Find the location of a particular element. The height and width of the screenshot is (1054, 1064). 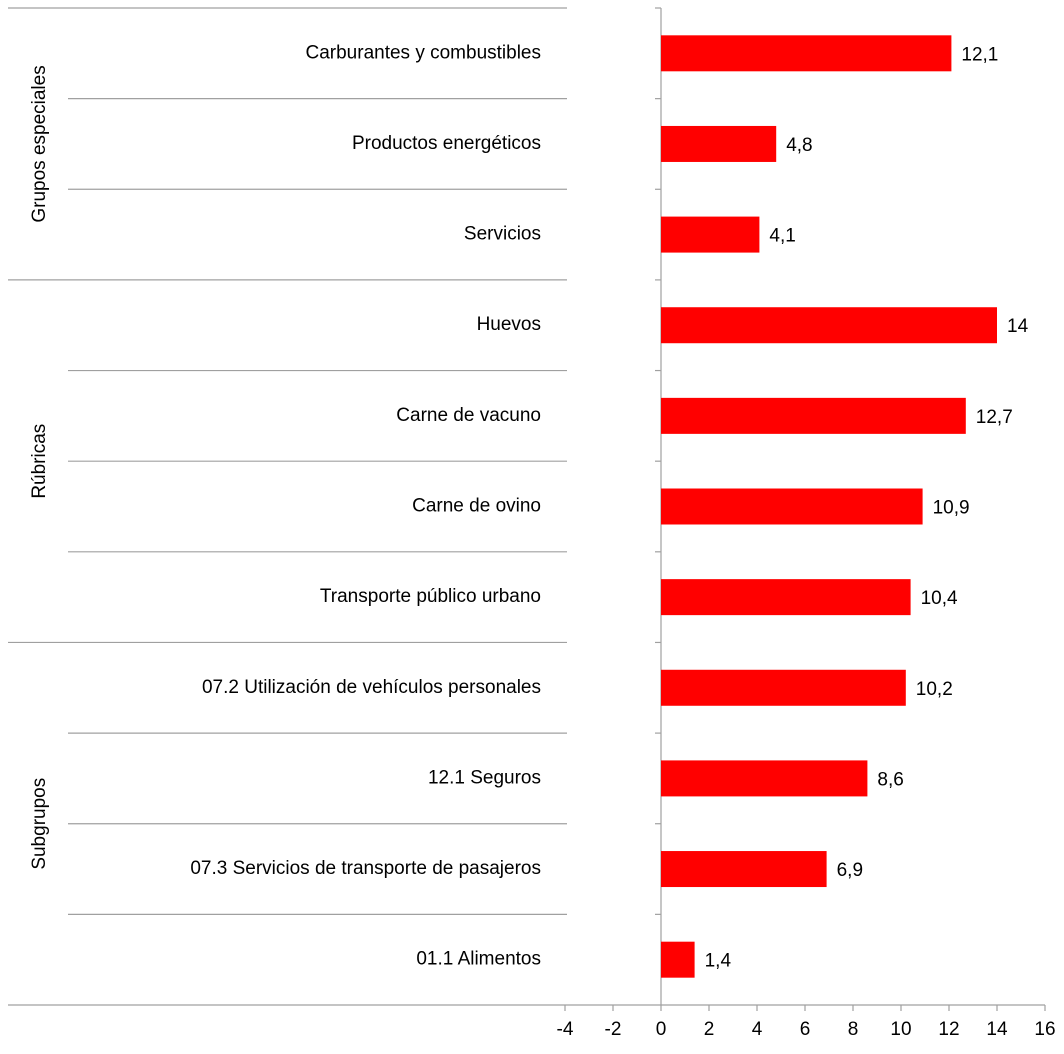

x-tick-label: 0 is located at coordinates (661, 1029).